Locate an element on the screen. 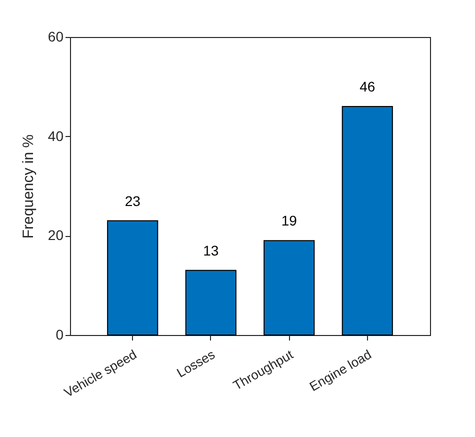  data-label: 23 is located at coordinates (132, 200).